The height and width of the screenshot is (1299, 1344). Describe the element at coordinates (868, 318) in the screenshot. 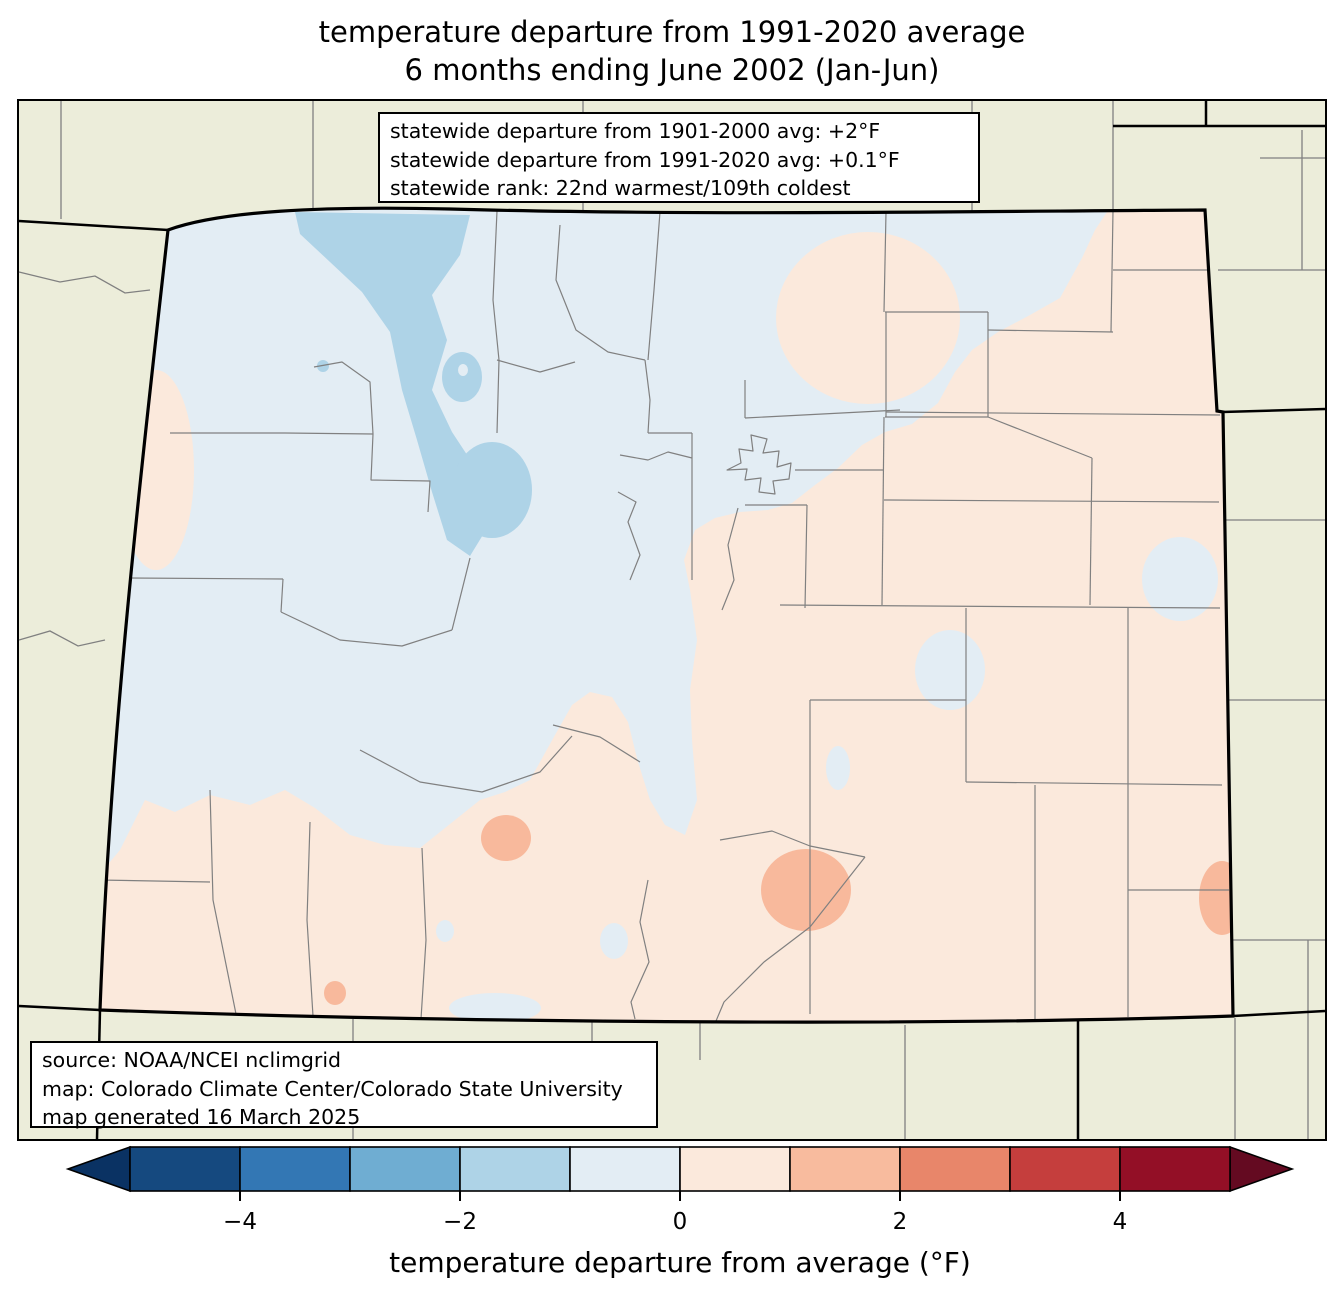

I see `fill-pink-blob-northeast` at that location.